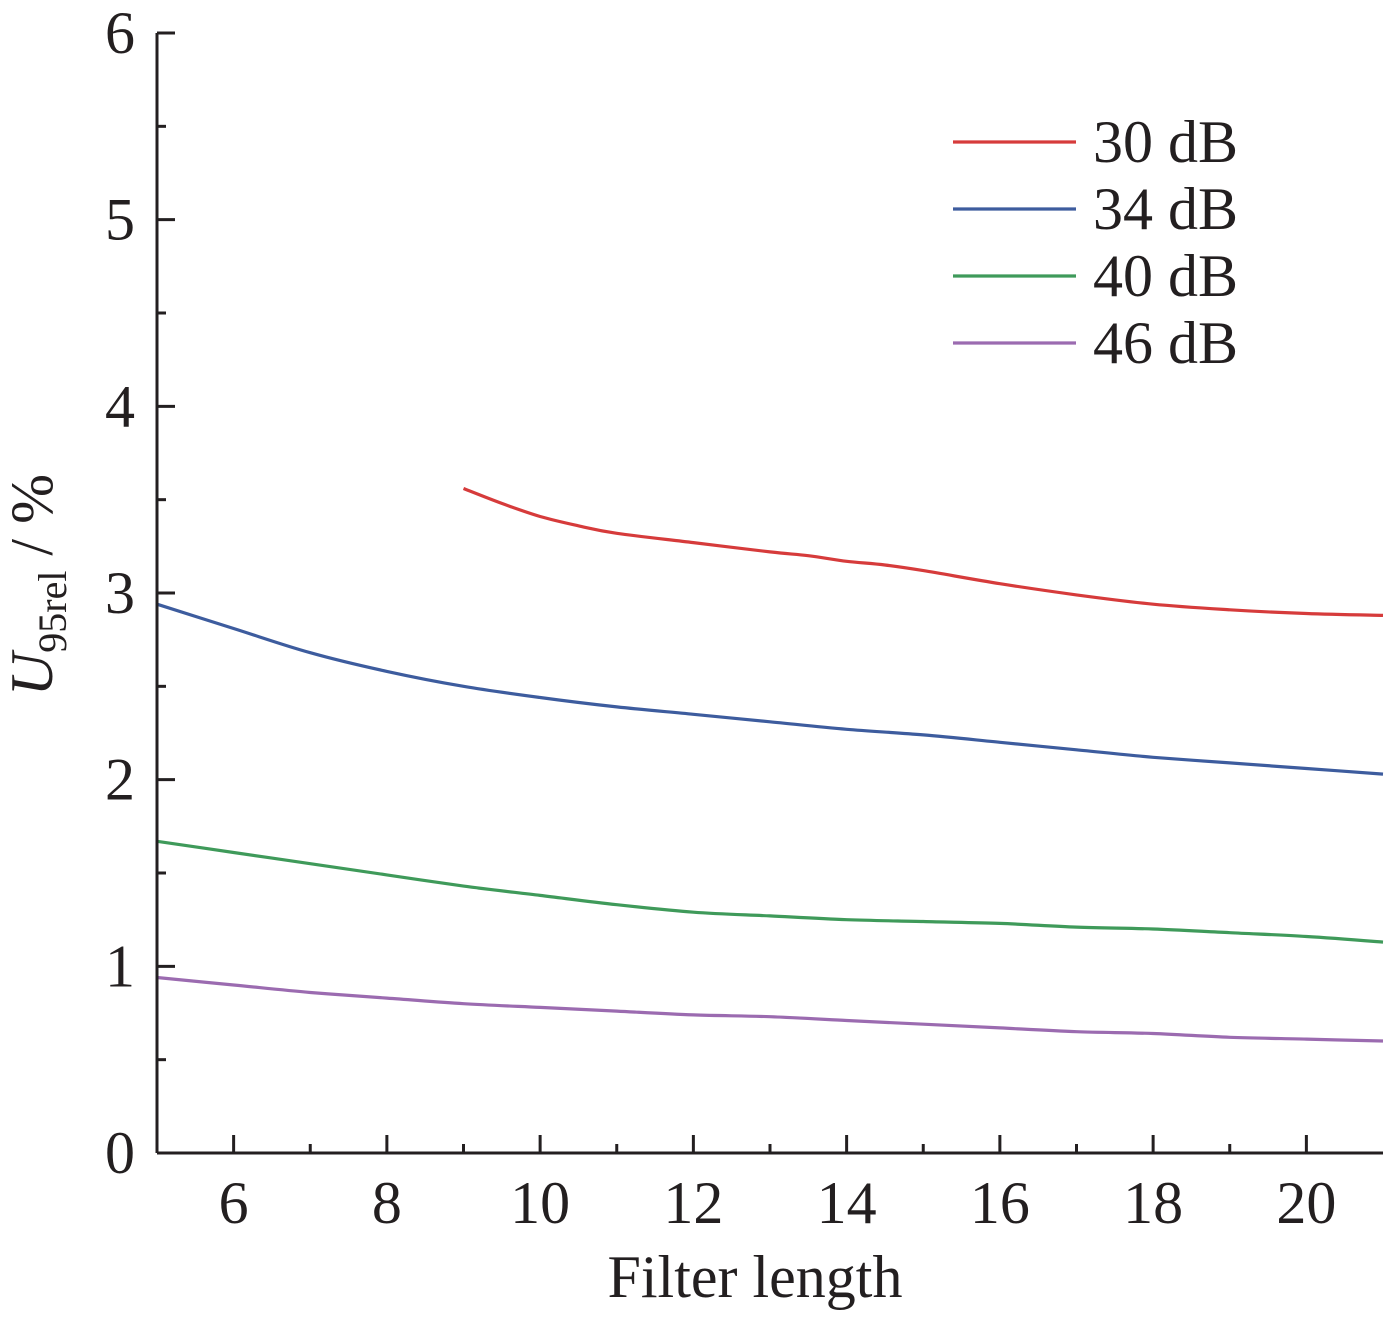 The height and width of the screenshot is (1320, 1385). What do you see at coordinates (120, 593) in the screenshot?
I see `y-tick-label-3: 3` at bounding box center [120, 593].